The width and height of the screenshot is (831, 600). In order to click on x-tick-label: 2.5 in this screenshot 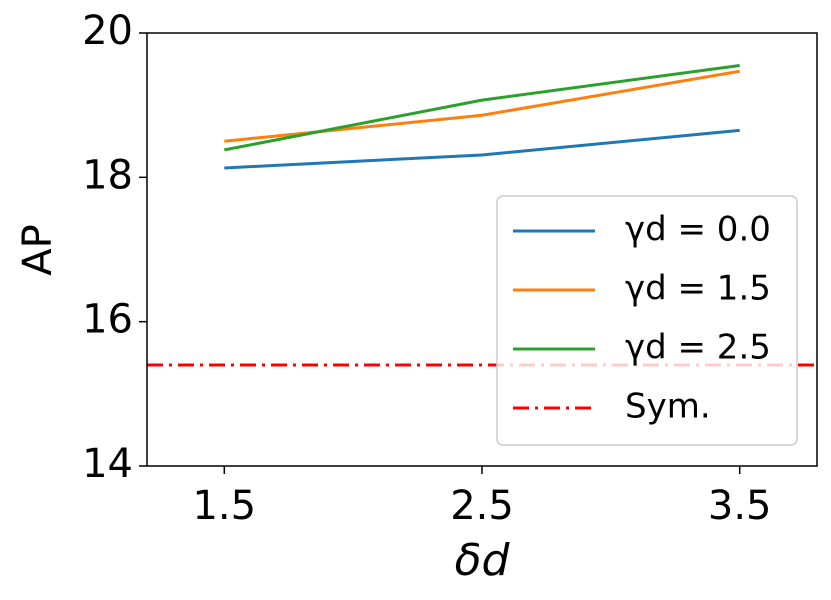, I will do `click(482, 506)`.